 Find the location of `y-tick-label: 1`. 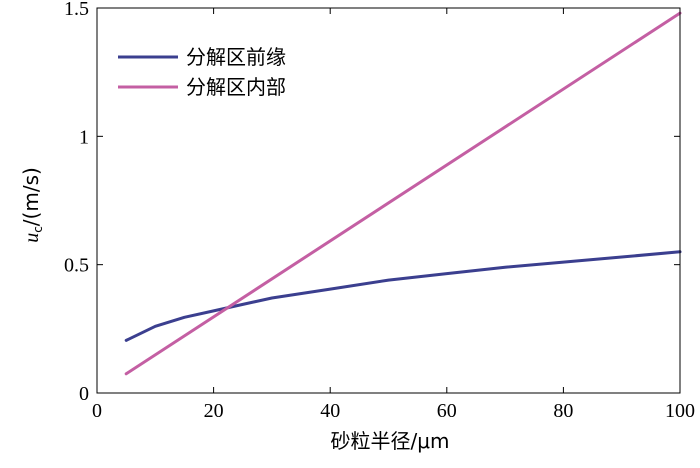

y-tick-label: 1 is located at coordinates (84, 137).